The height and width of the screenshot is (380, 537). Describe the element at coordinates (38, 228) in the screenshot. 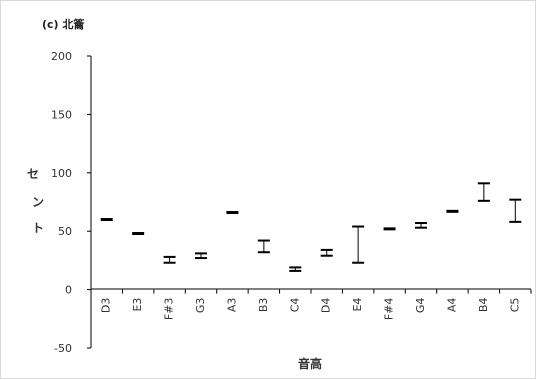

I see `y-axis-title-char-3: ト` at that location.